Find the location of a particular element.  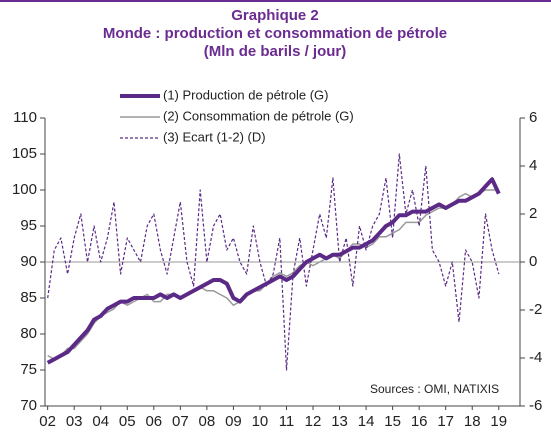

x-tick-label: 11 is located at coordinates (287, 421).